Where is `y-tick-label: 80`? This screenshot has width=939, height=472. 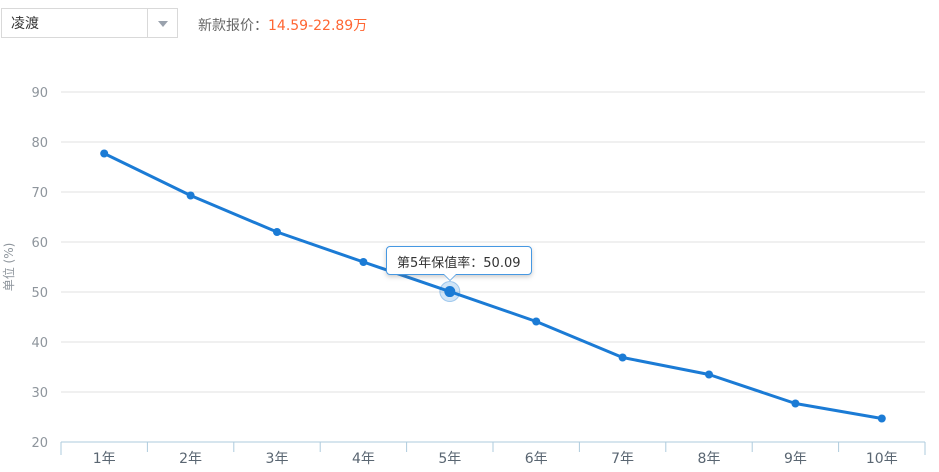 y-tick-label: 80 is located at coordinates (39, 143).